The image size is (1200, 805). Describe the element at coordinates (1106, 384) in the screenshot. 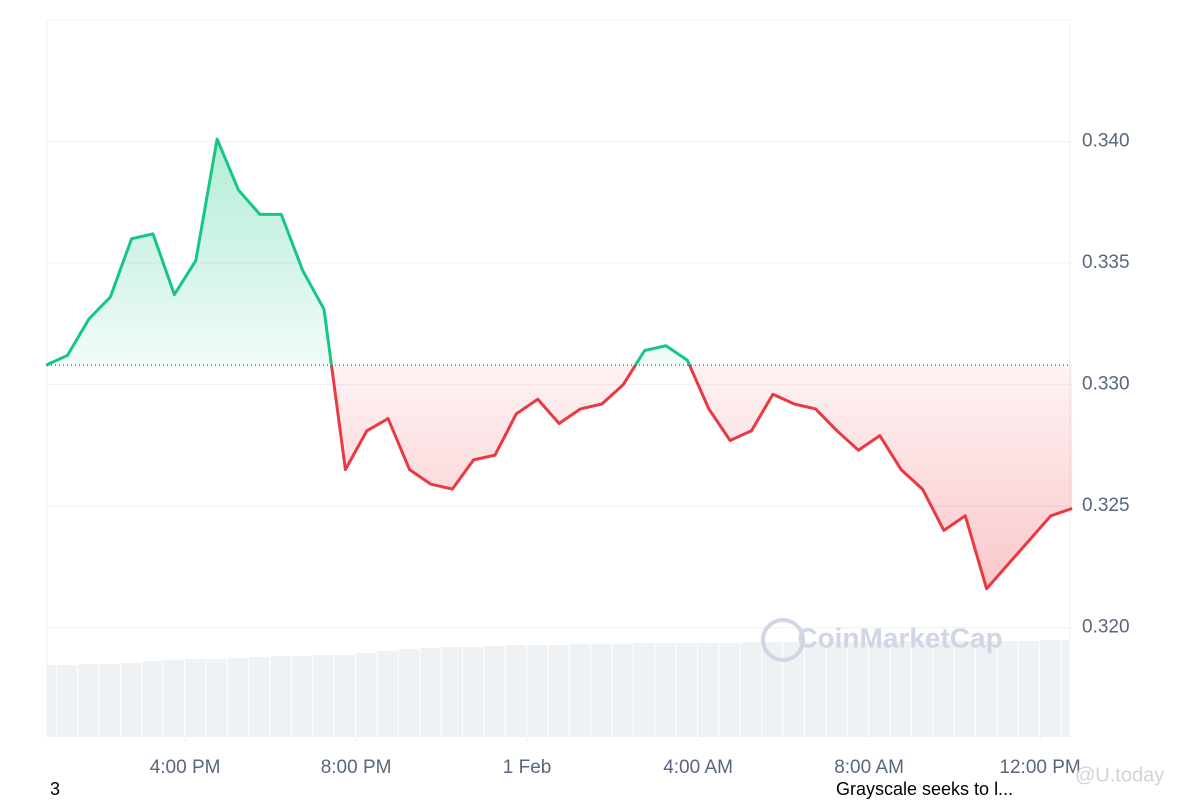

I see `y-tick-label: 0.330` at that location.